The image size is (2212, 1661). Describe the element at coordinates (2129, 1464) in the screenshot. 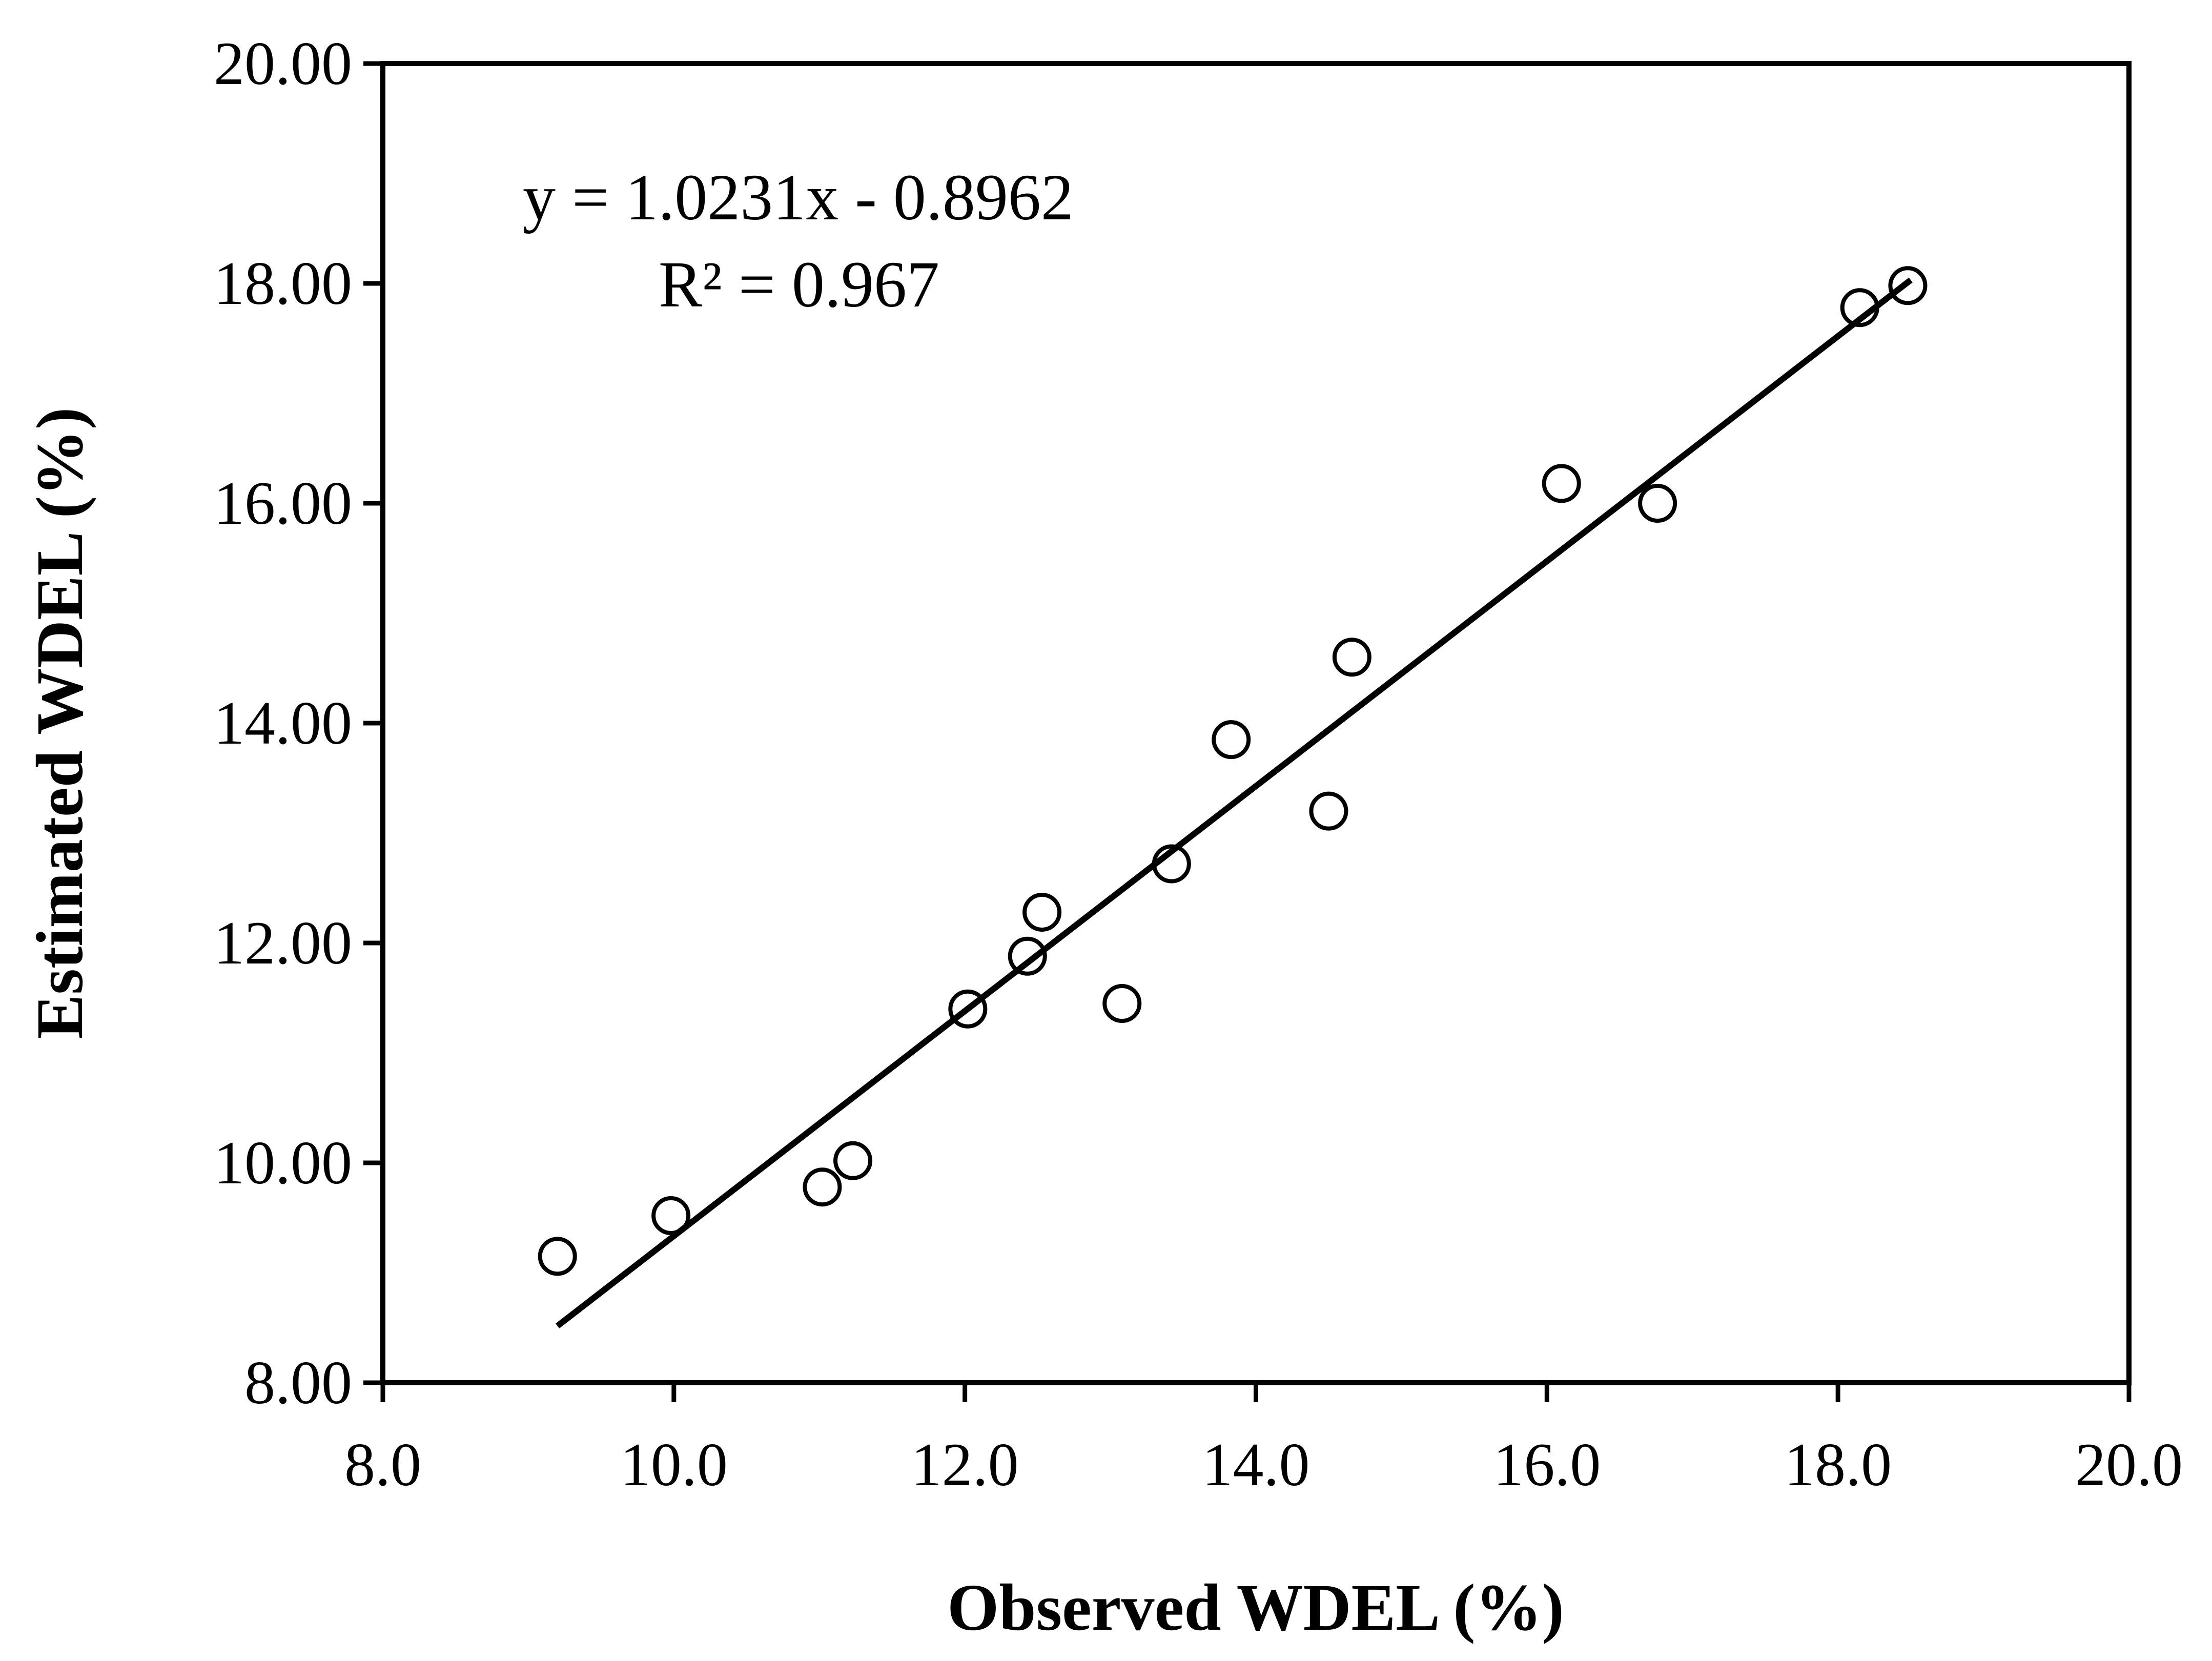

I see `x-tick-label: 20.0` at that location.